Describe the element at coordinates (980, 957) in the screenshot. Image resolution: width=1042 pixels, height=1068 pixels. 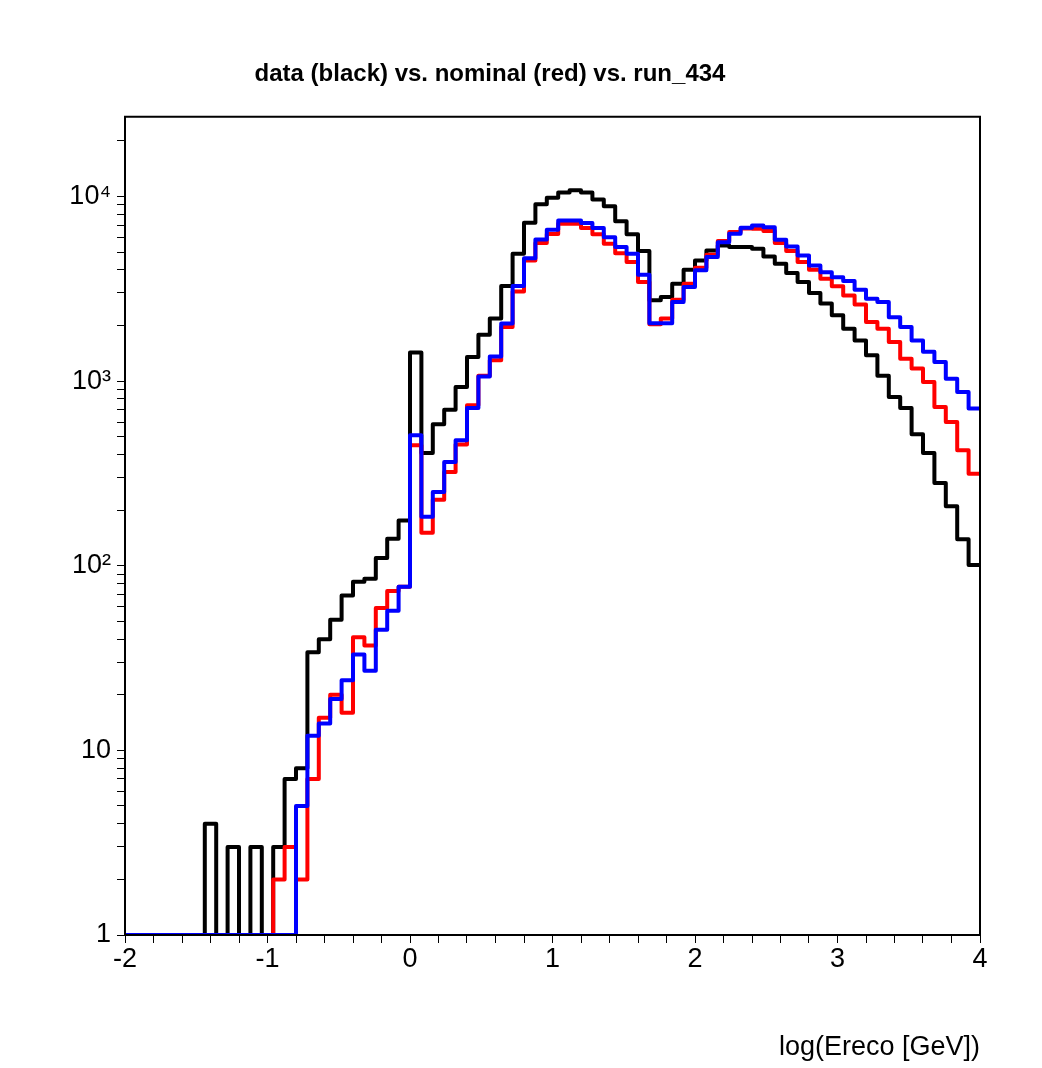
I see `x-tick-label: 4` at that location.